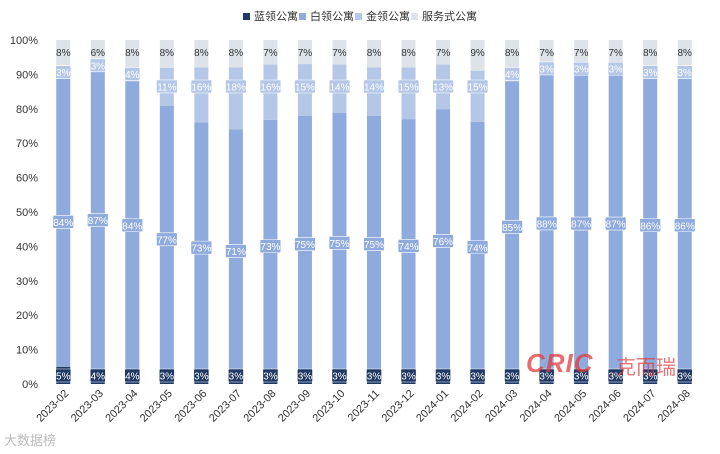 Image resolution: width=720 pixels, height=454 pixels. I want to click on y-tick-label: 70%, so click(27, 144).